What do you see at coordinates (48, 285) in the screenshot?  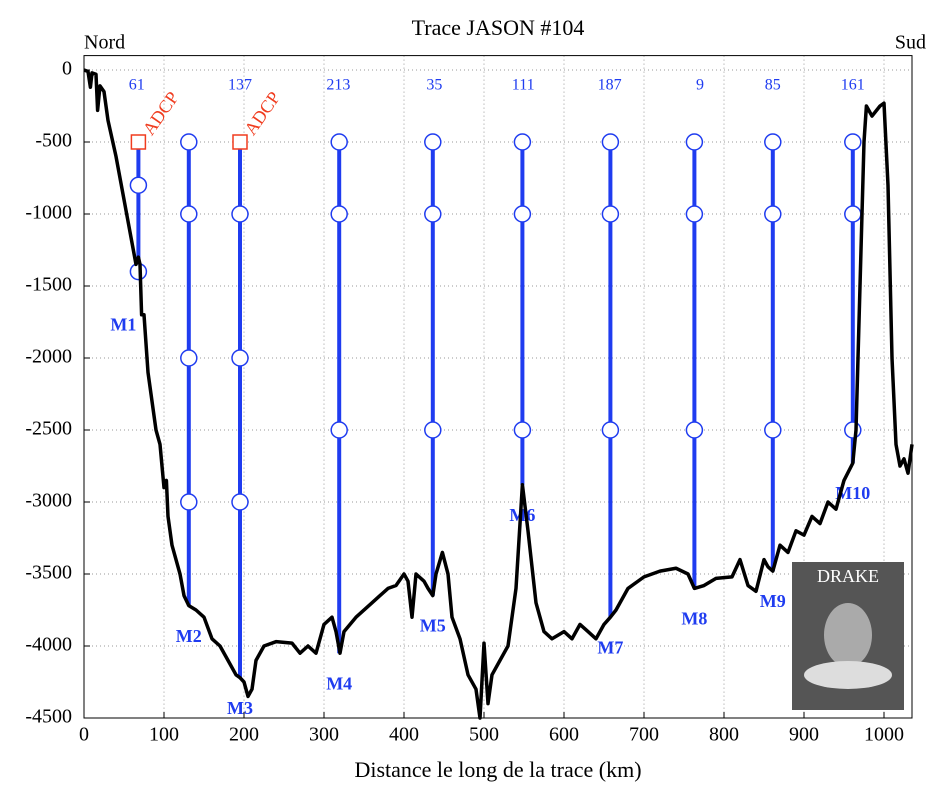 I see `y-tick-label: -1500` at bounding box center [48, 285].